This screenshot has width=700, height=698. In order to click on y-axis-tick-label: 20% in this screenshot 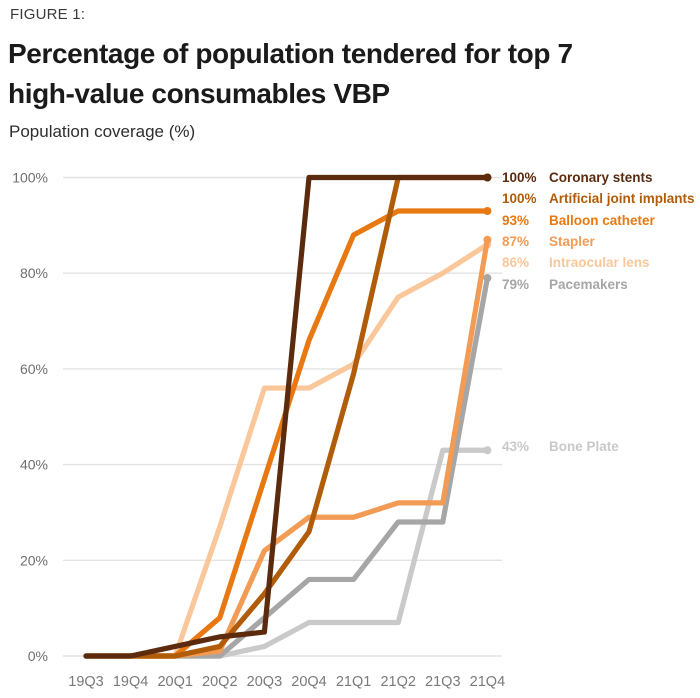, I will do `click(34, 560)`.